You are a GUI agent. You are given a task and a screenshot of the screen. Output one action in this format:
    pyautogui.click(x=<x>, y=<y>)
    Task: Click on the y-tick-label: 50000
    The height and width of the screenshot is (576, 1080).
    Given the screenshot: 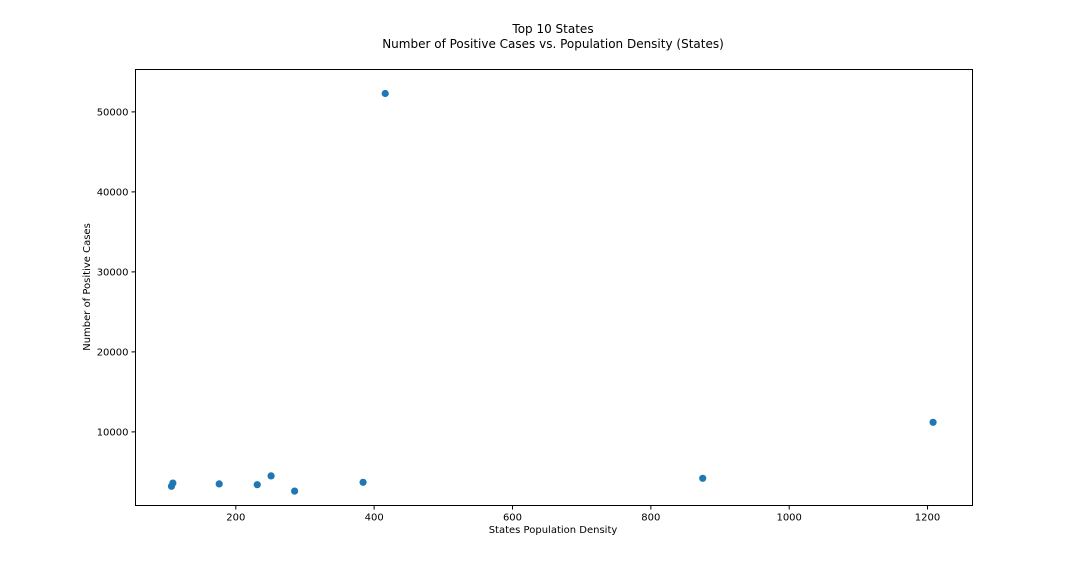 What is the action you would take?
    pyautogui.click(x=113, y=112)
    